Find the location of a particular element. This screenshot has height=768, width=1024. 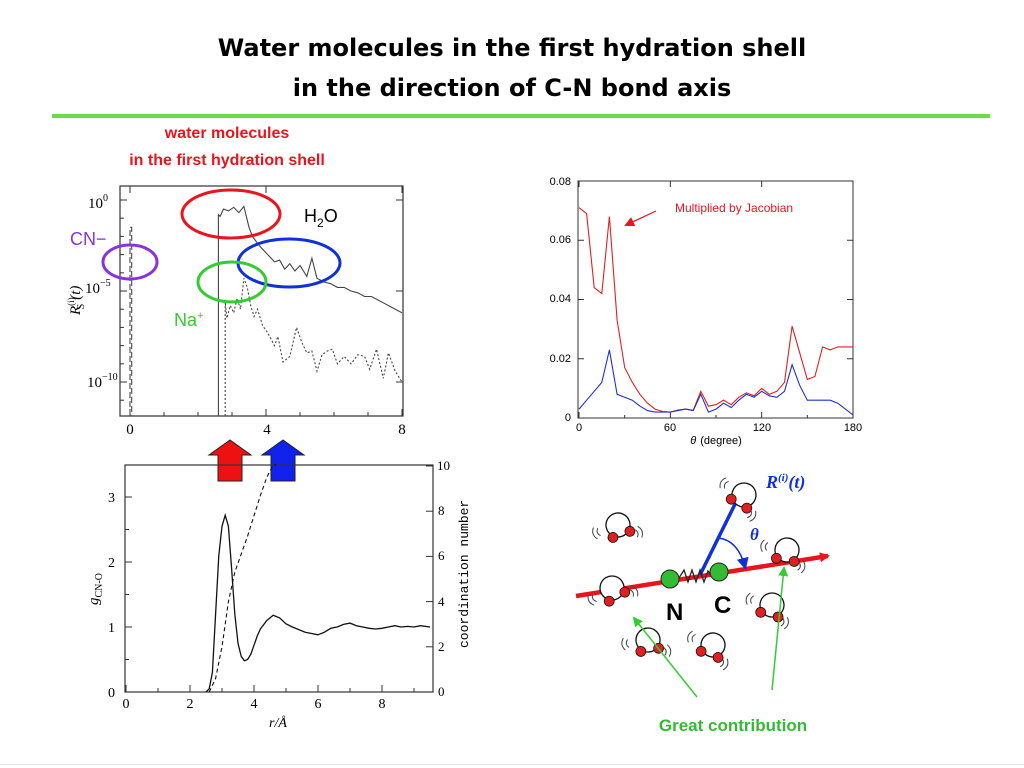

label-cn: CN− is located at coordinates (88, 239).